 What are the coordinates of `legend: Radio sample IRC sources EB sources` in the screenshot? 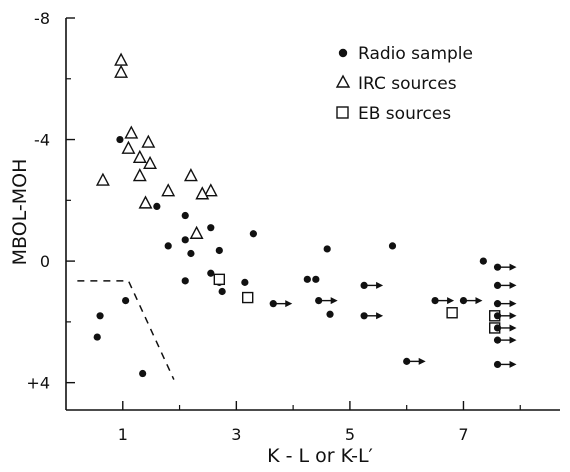 It's located at (404, 84).